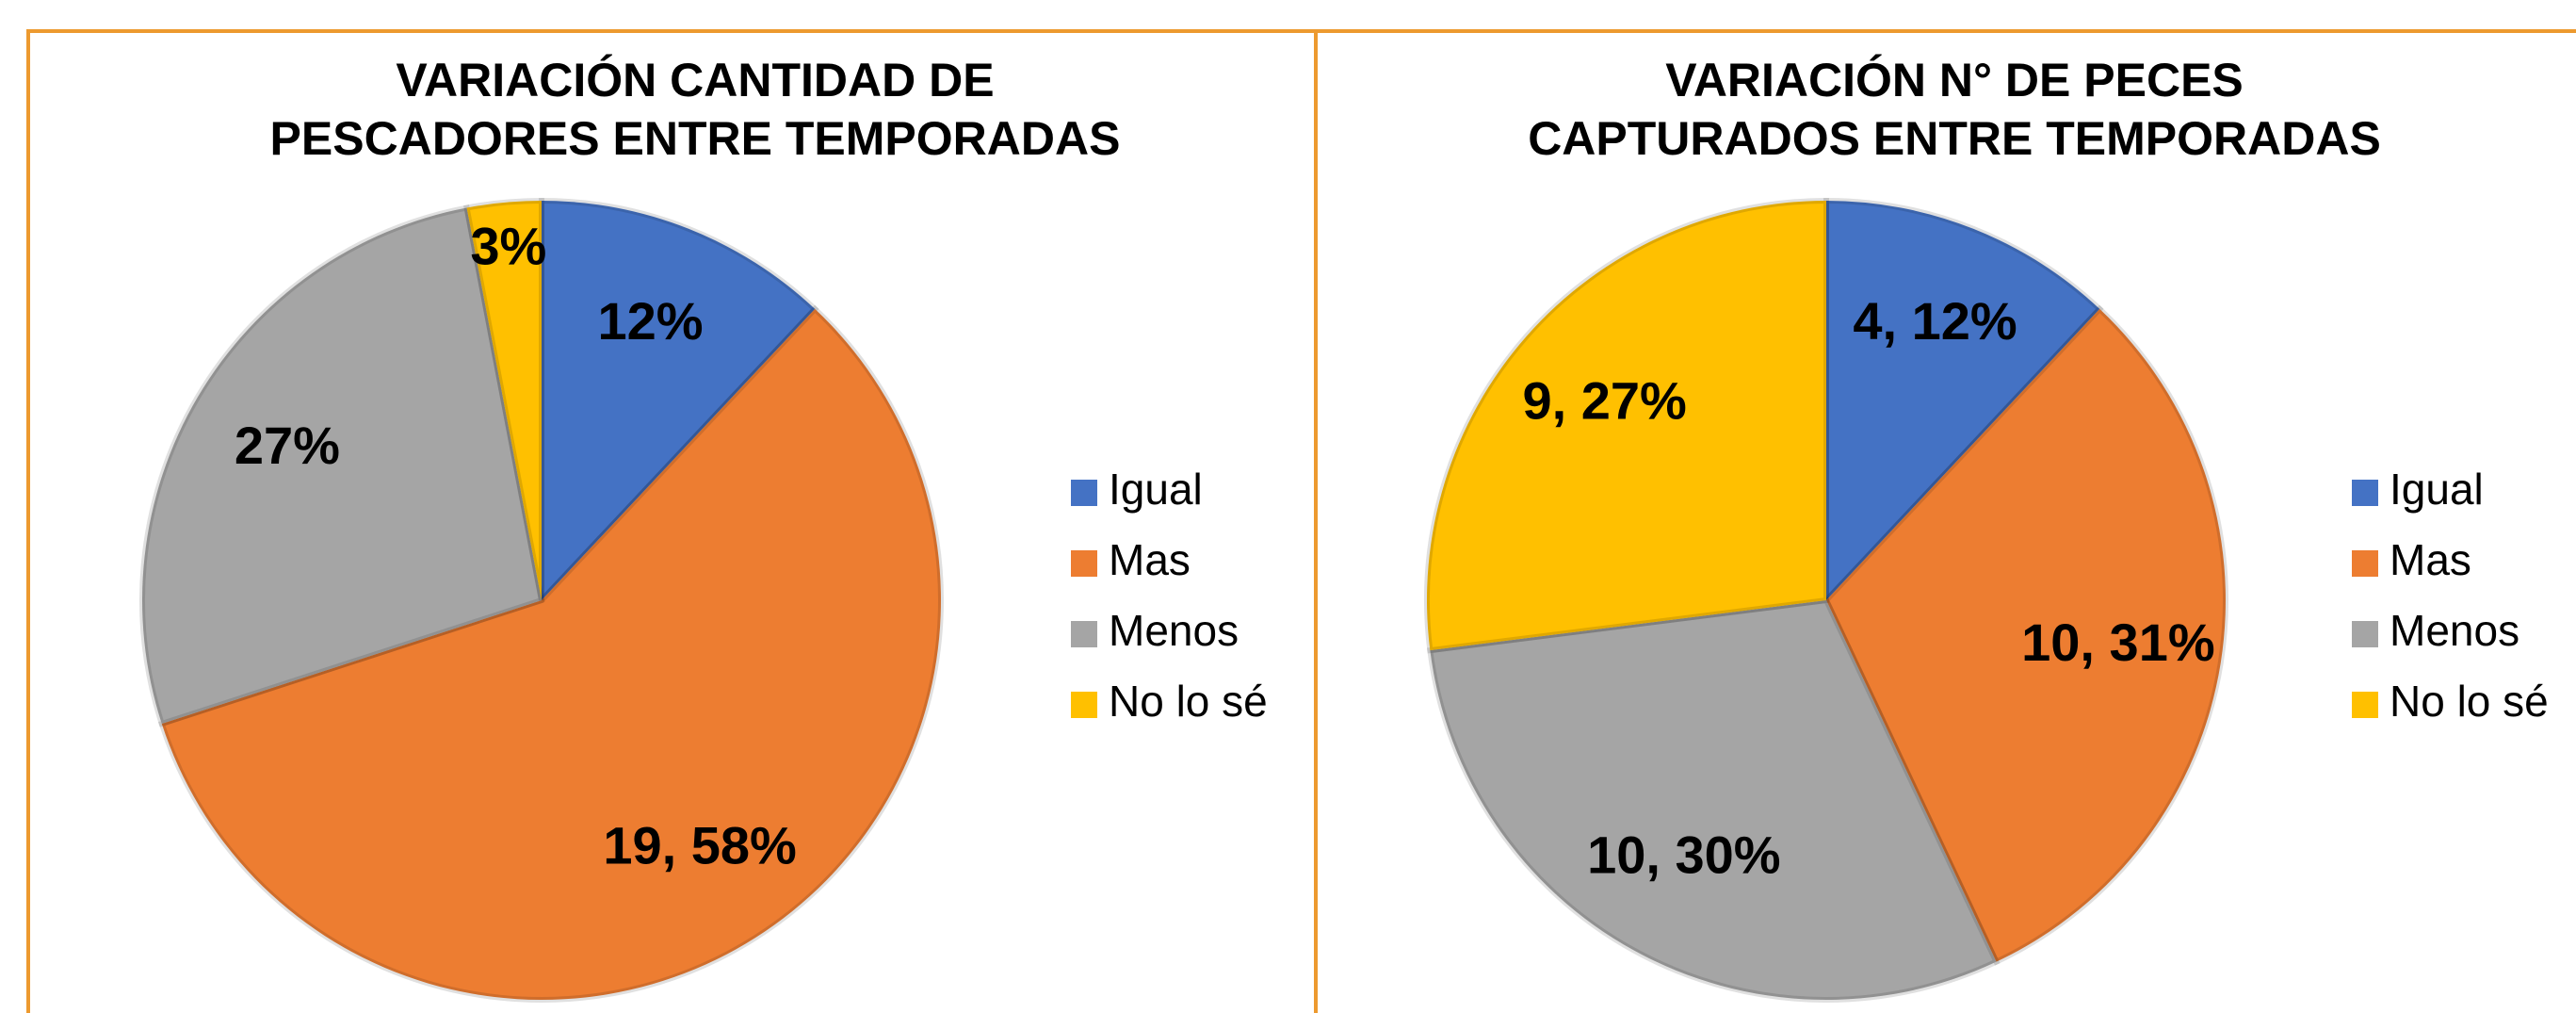 The width and height of the screenshot is (2576, 1013). I want to click on data-label: 4, 12%, so click(1935, 321).